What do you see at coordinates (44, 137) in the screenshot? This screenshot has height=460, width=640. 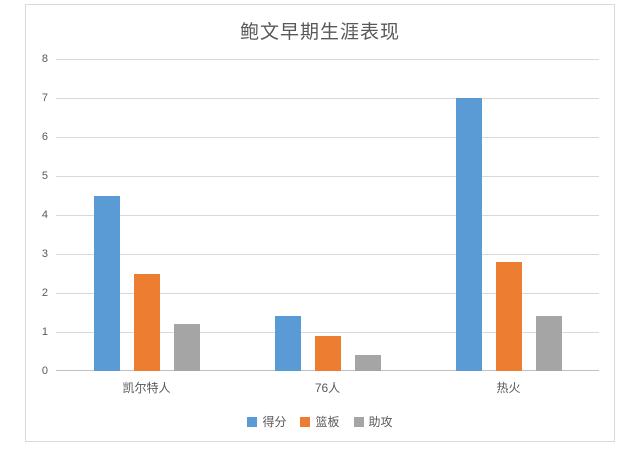 I see `y-tick-label: 6` at bounding box center [44, 137].